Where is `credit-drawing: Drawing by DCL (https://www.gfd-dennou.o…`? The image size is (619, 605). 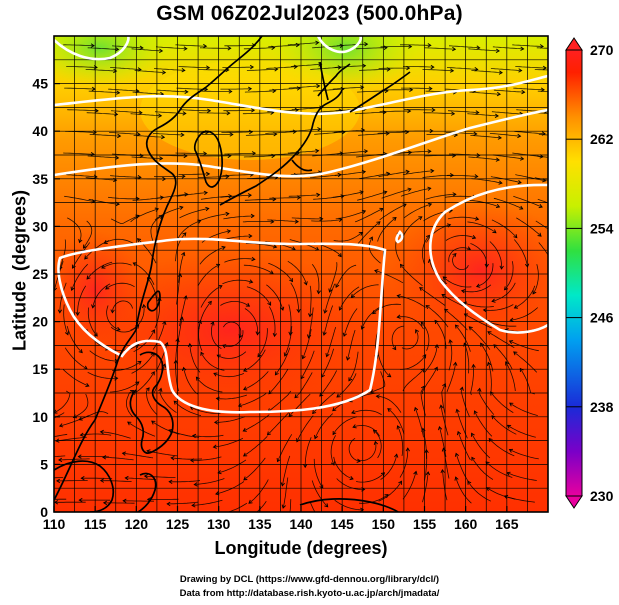
credit-drawing: Drawing by DCL (https://www.gfd-dennou.o… is located at coordinates (309, 579).